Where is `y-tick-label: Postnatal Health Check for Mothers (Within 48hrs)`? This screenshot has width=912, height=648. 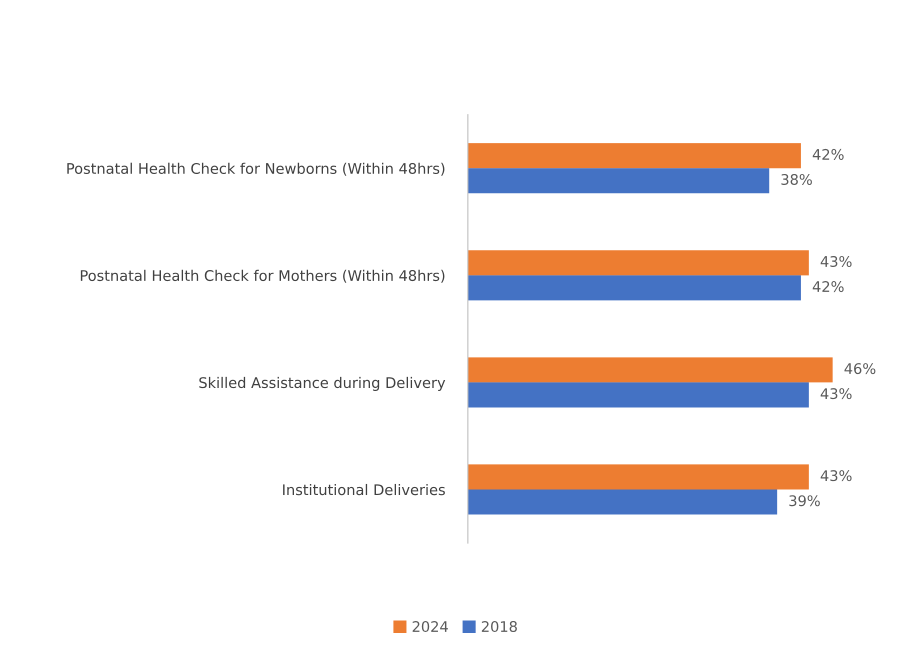 y-tick-label: Postnatal Health Check for Mothers (Within 48hrs) is located at coordinates (262, 276).